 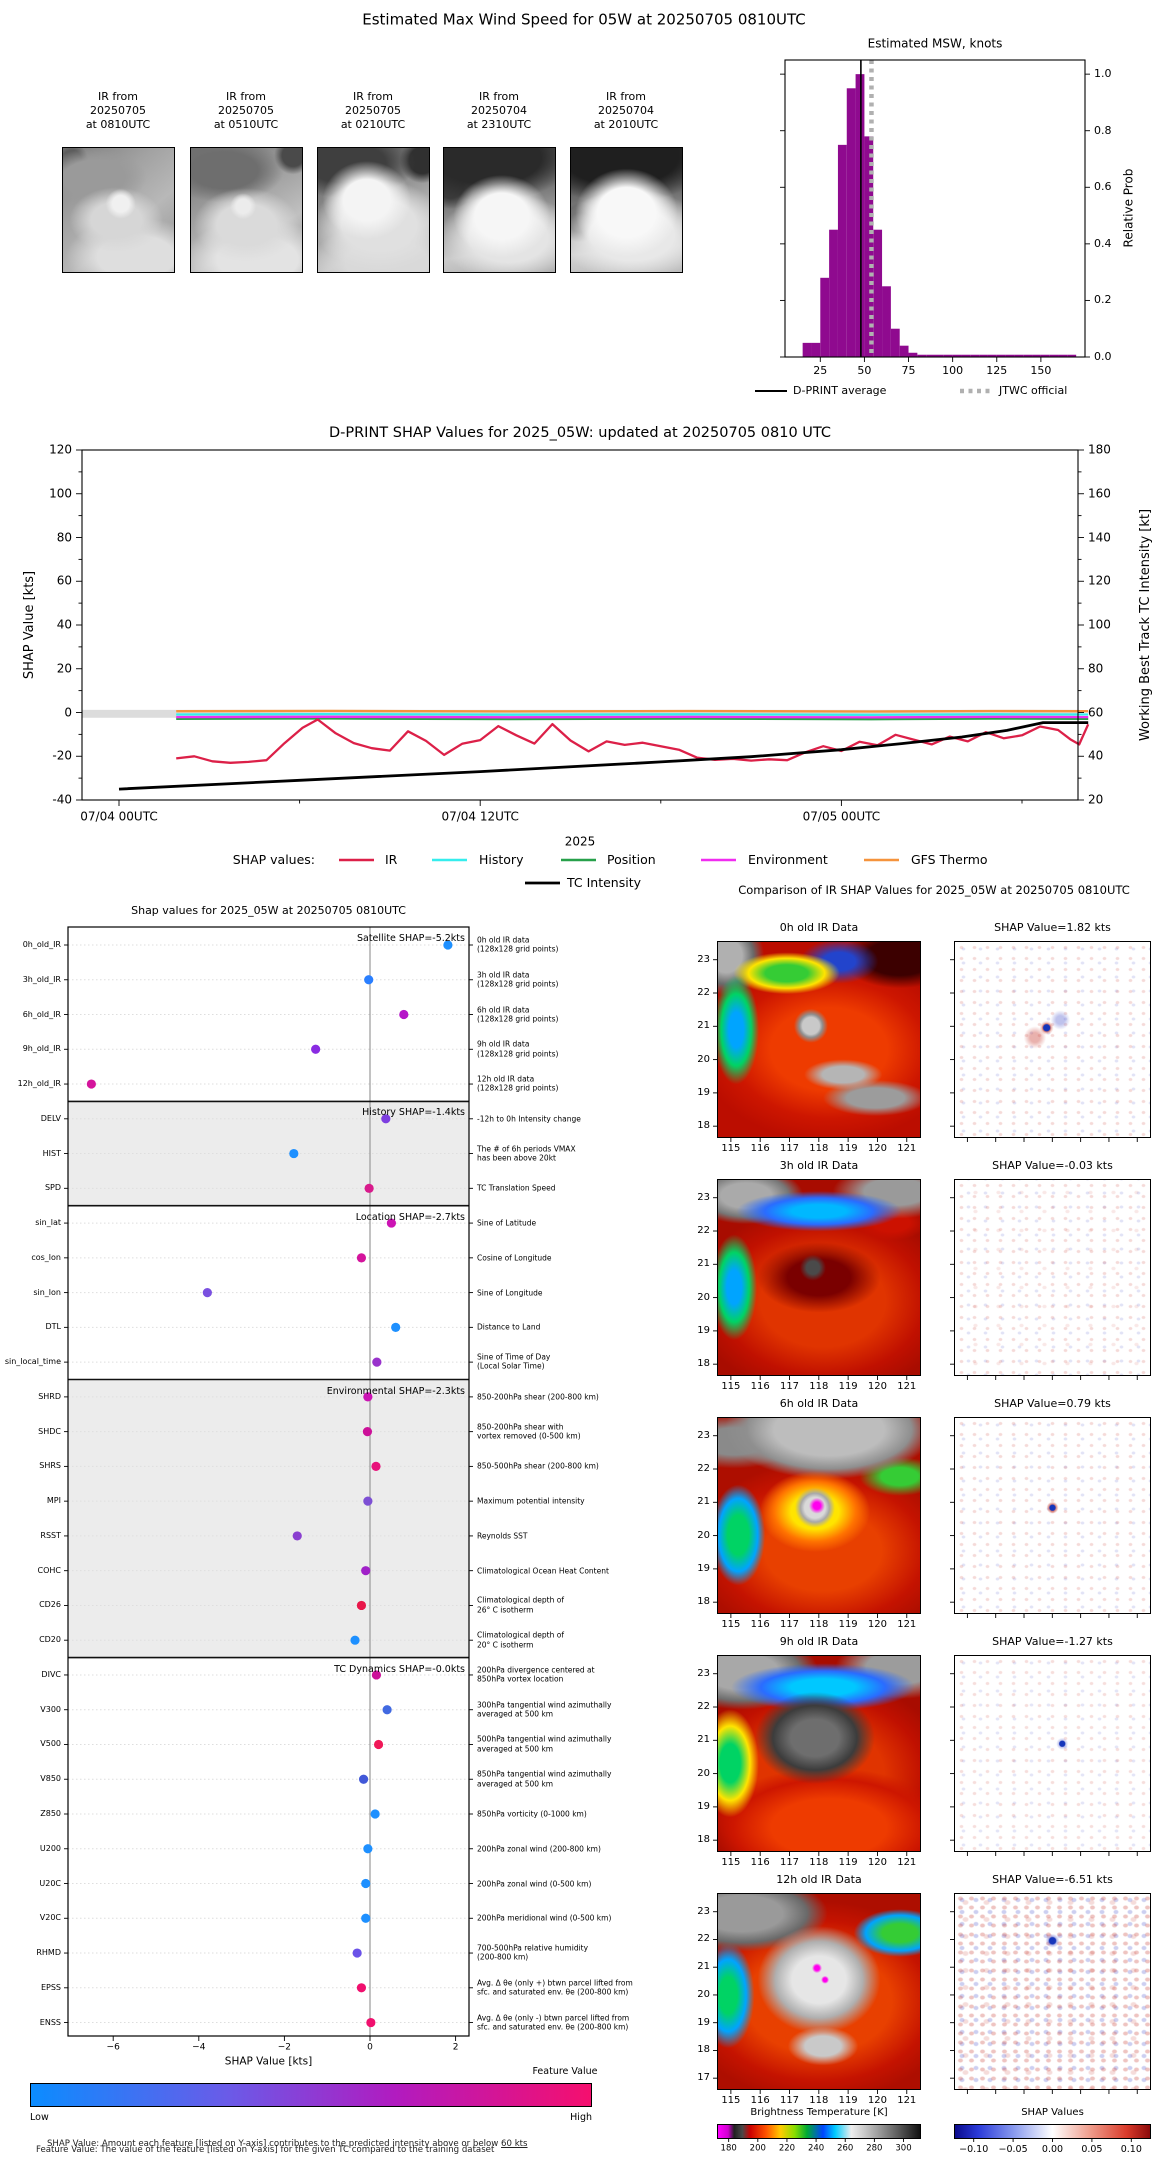 What do you see at coordinates (50, 1848) in the screenshot?
I see `dotplot-feature-label: U200` at bounding box center [50, 1848].